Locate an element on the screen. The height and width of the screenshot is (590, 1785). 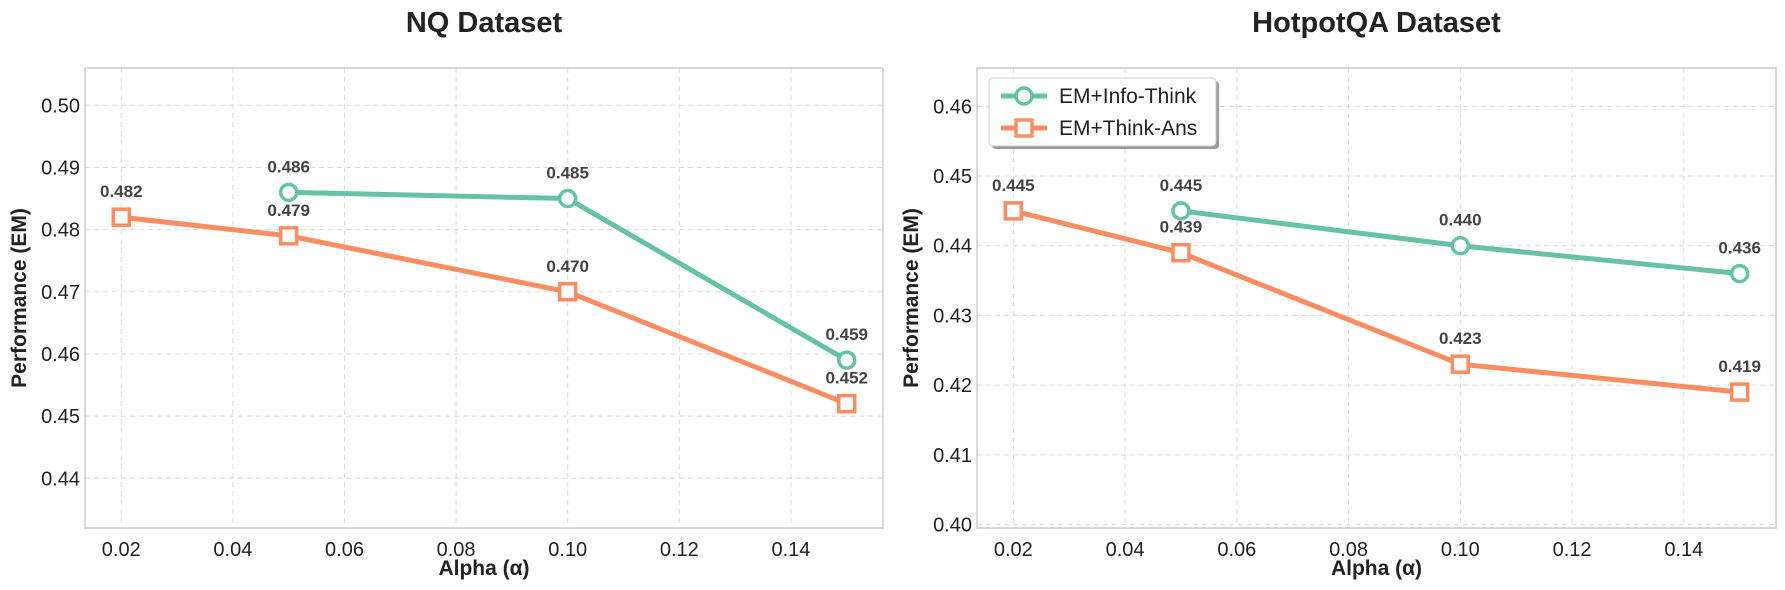
data-label: 0.470 is located at coordinates (567, 266).